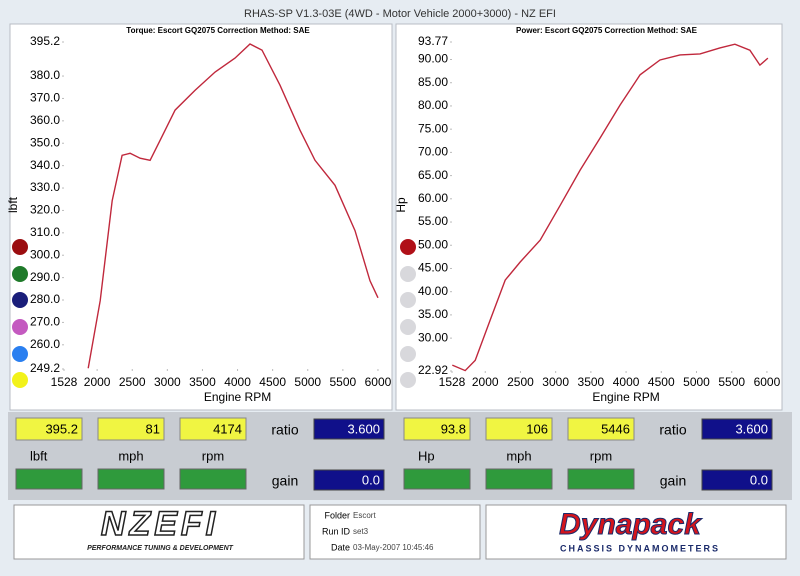 This screenshot has width=800, height=576. What do you see at coordinates (759, 479) in the screenshot?
I see `gain: 0.0` at bounding box center [759, 479].